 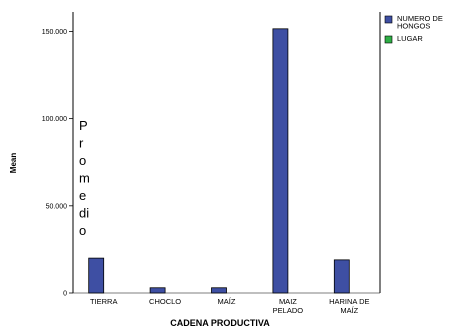 I want to click on x-tick-label: MAÍZ, so click(x=227, y=301).